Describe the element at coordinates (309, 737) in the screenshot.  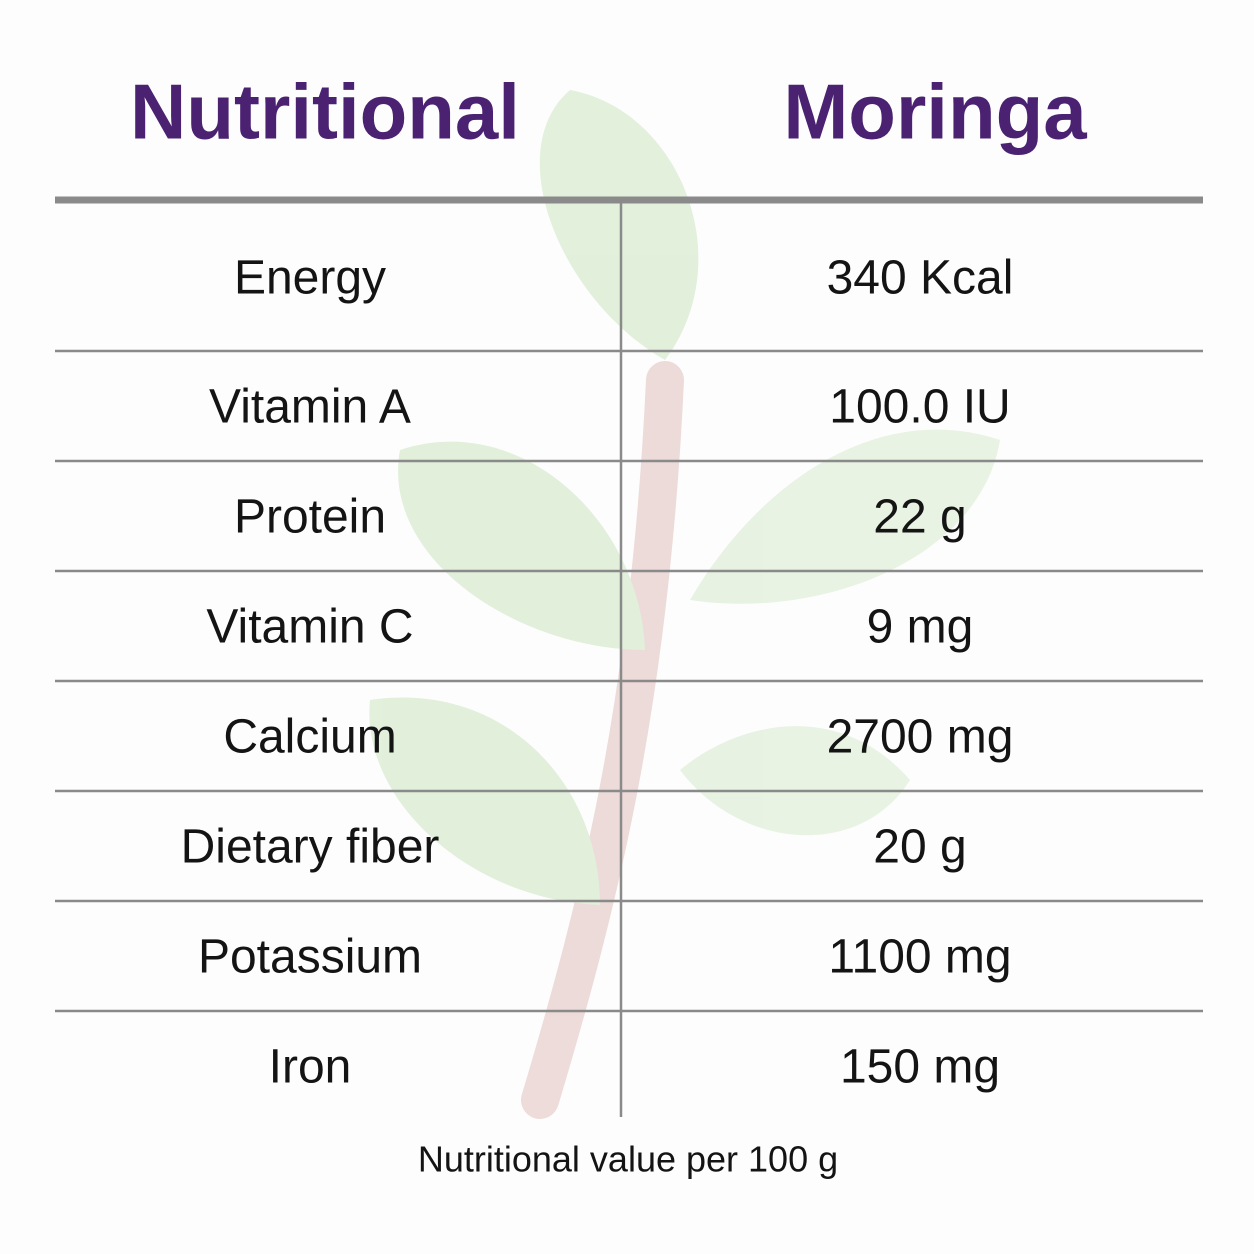
I see `row-label: Calcium` at that location.